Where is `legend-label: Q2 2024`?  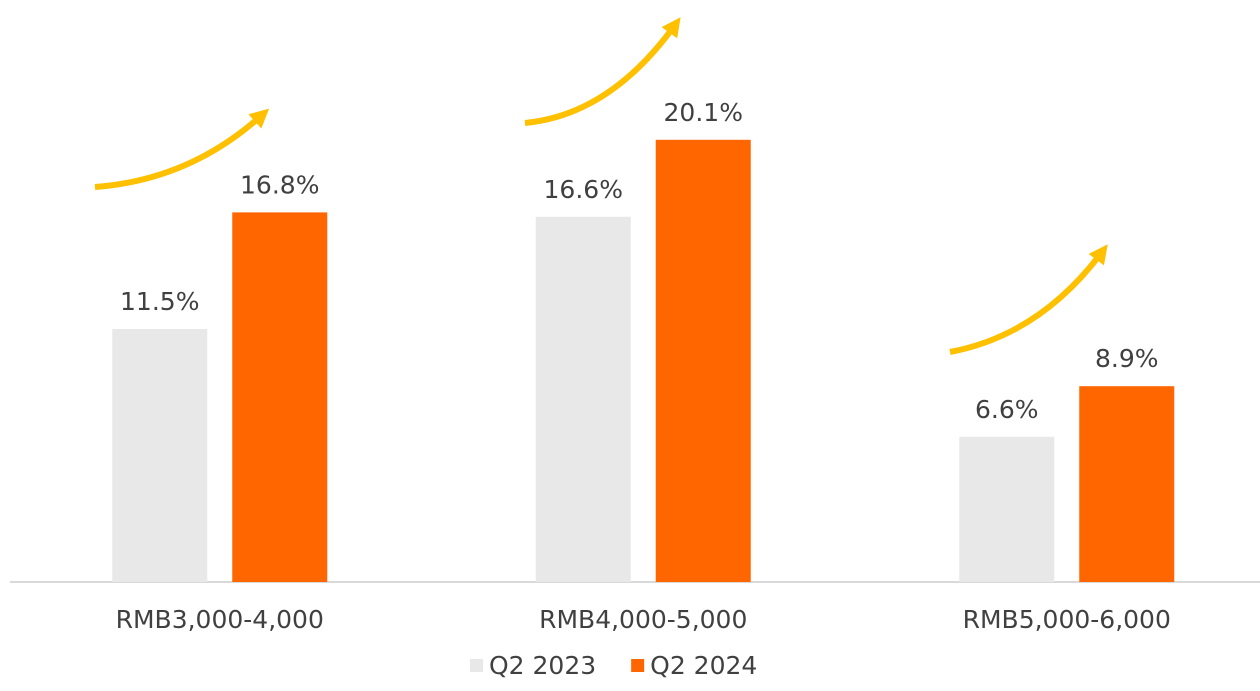
legend-label: Q2 2024 is located at coordinates (703, 665).